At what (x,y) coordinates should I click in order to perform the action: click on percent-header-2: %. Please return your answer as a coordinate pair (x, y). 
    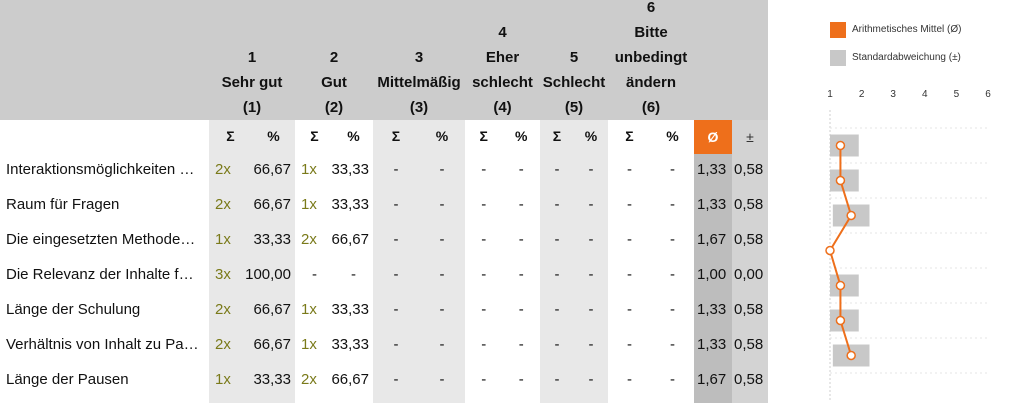
    Looking at the image, I should click on (353, 136).